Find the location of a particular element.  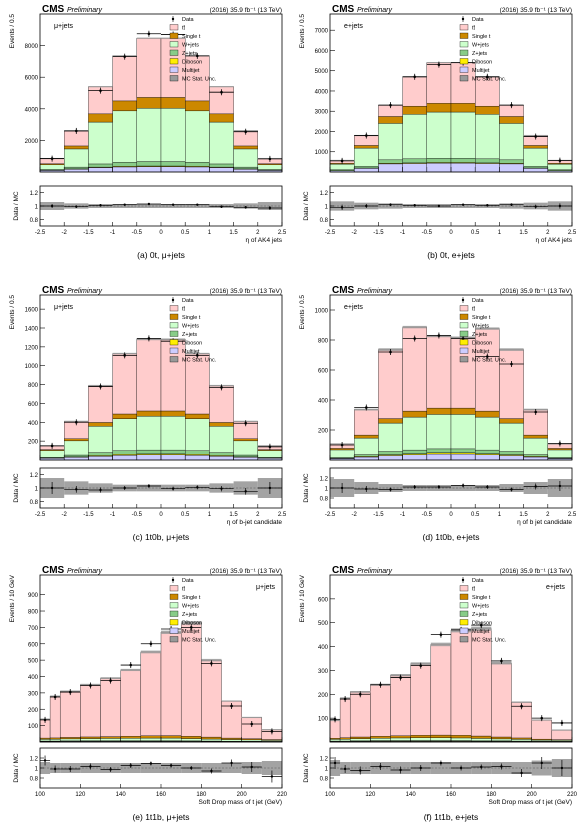

channel-label: μ+jets is located at coordinates (266, 587).